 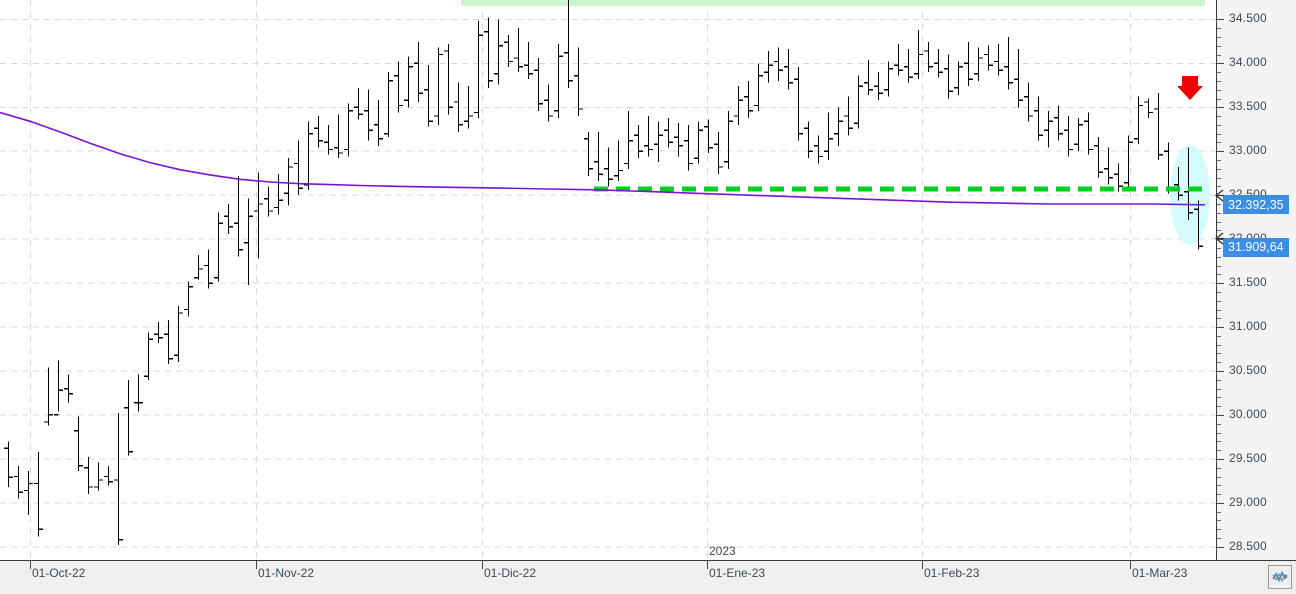 I want to click on resistance-zone, so click(x=833, y=3).